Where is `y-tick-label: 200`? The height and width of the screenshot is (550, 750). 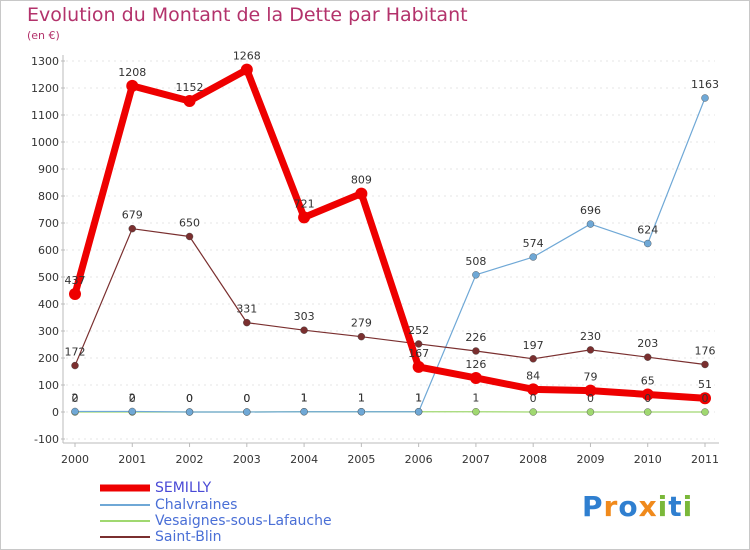 y-tick-label: 200 is located at coordinates (48, 358).